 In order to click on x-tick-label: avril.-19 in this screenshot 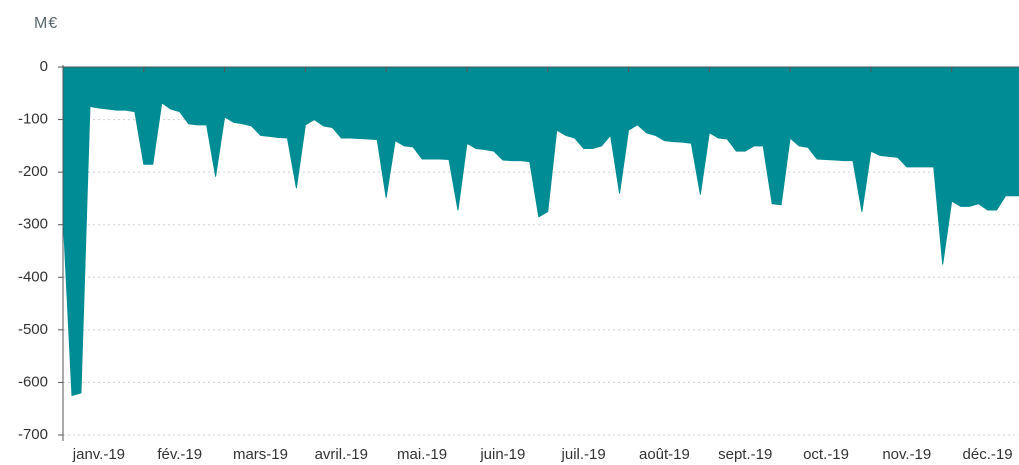, I will do `click(341, 454)`.